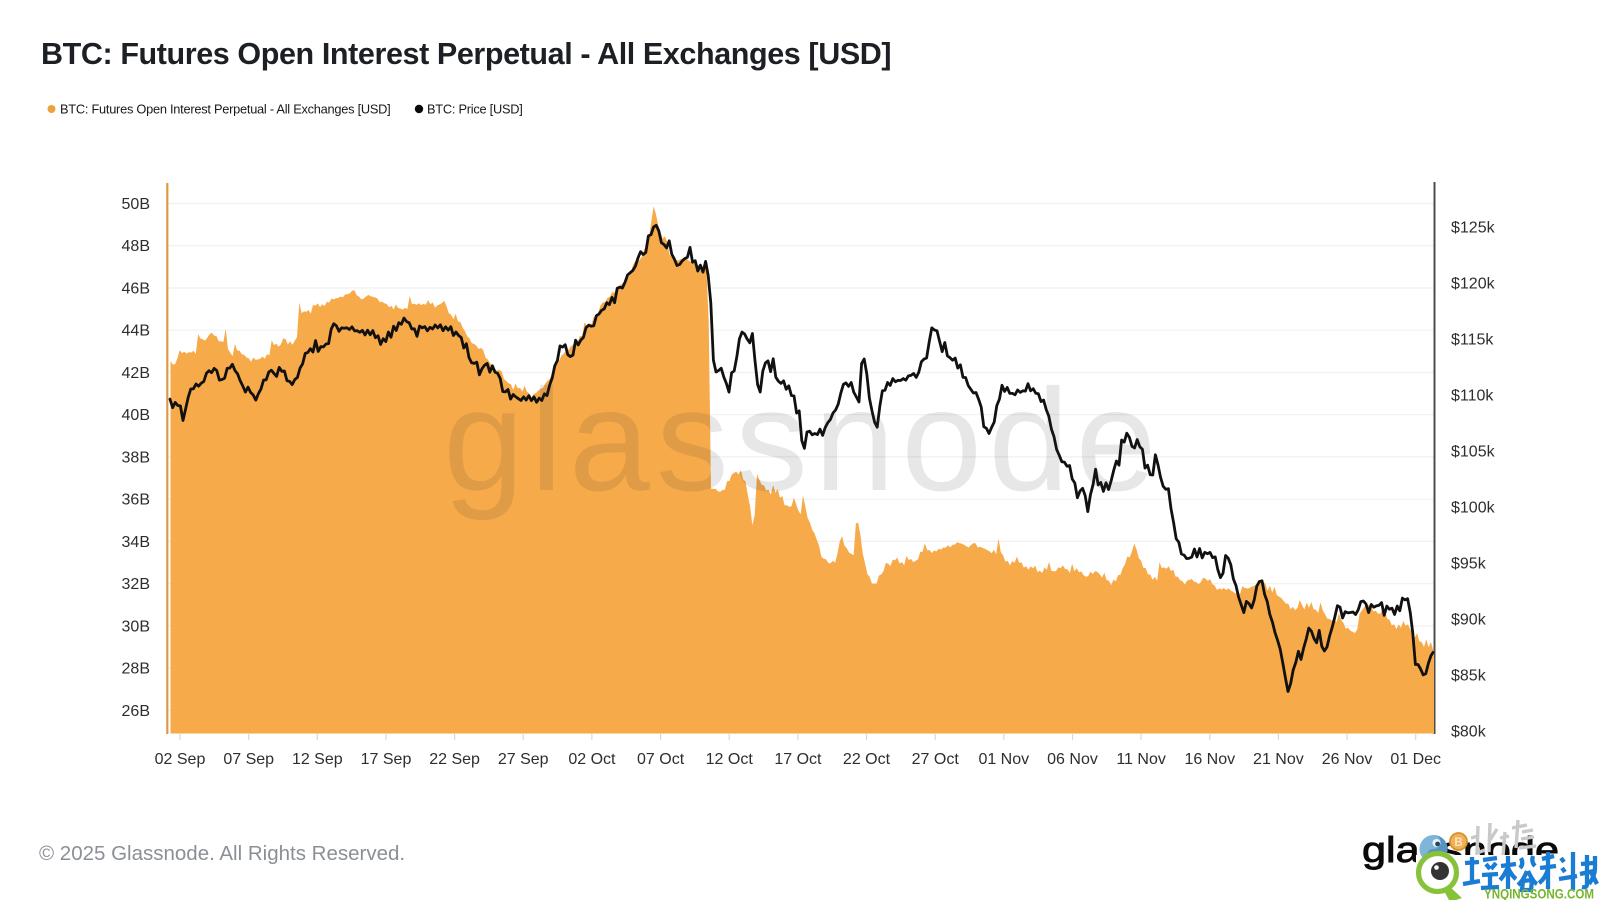 The image size is (1600, 900). What do you see at coordinates (317, 759) in the screenshot?
I see `svg-text: 12 Sep` at bounding box center [317, 759].